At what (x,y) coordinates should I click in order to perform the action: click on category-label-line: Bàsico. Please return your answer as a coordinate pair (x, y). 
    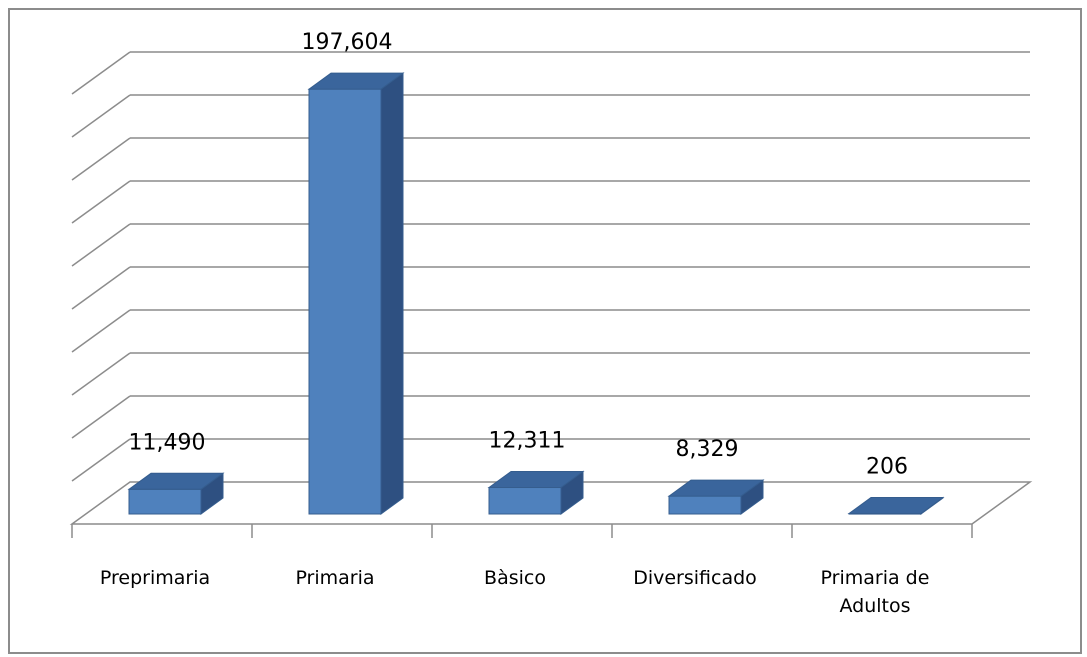
    Looking at the image, I should click on (515, 578).